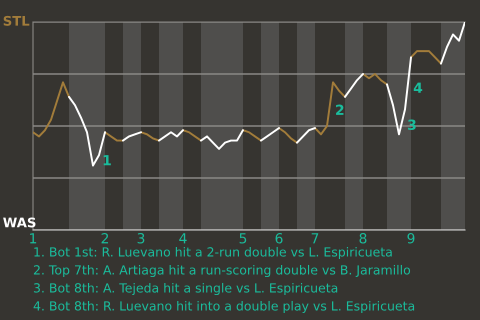  I want to click on text: 4. Bot 8th: R. Luevano hit into a double play vs L. Espiricueta, so click(224, 307).